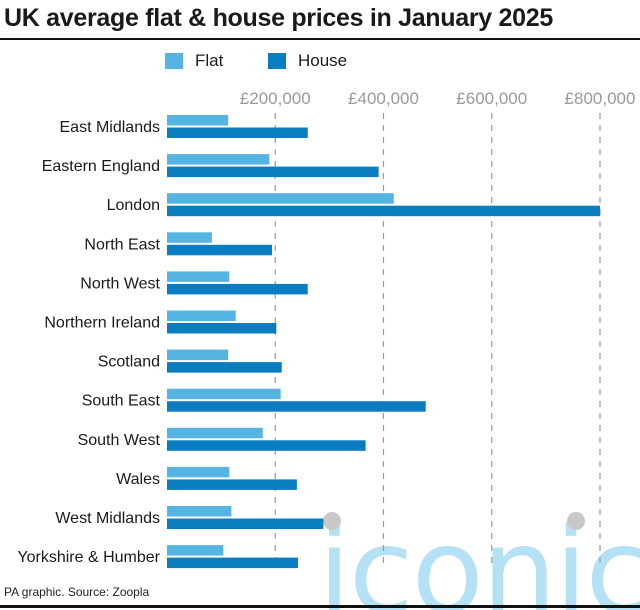  What do you see at coordinates (491, 98) in the screenshot?
I see `tick-label: £600,000` at bounding box center [491, 98].